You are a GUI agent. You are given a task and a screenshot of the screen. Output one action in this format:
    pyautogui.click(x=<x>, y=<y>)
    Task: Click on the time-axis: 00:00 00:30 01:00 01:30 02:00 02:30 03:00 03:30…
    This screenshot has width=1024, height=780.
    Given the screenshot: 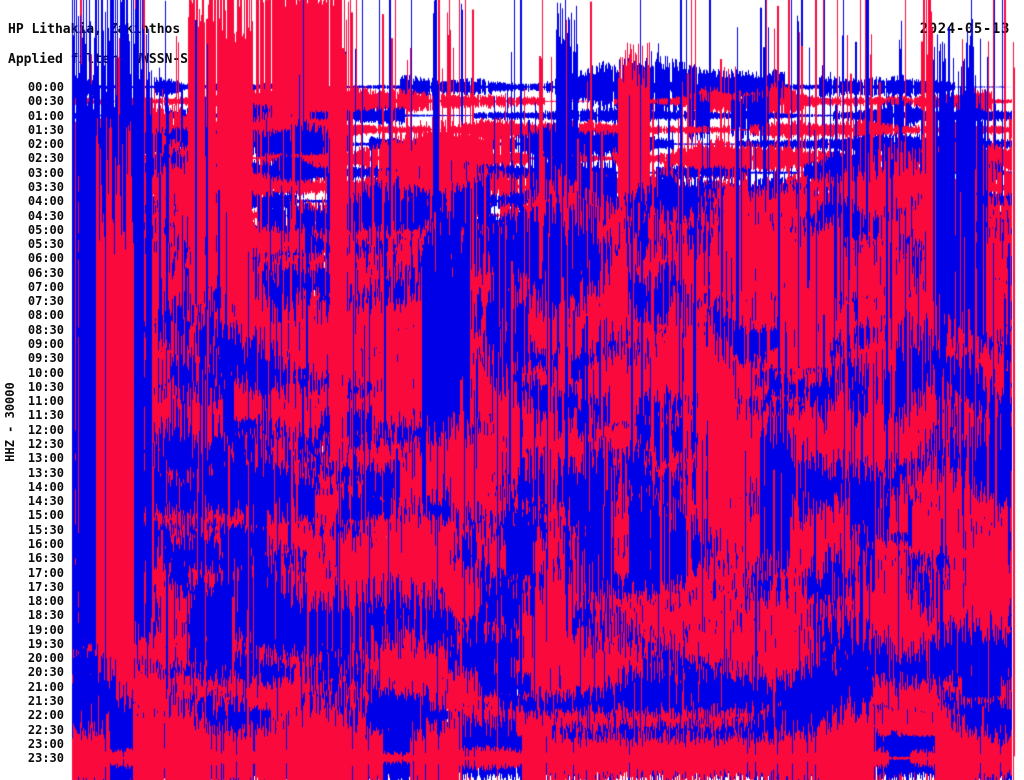 What is the action you would take?
    pyautogui.click(x=33, y=390)
    